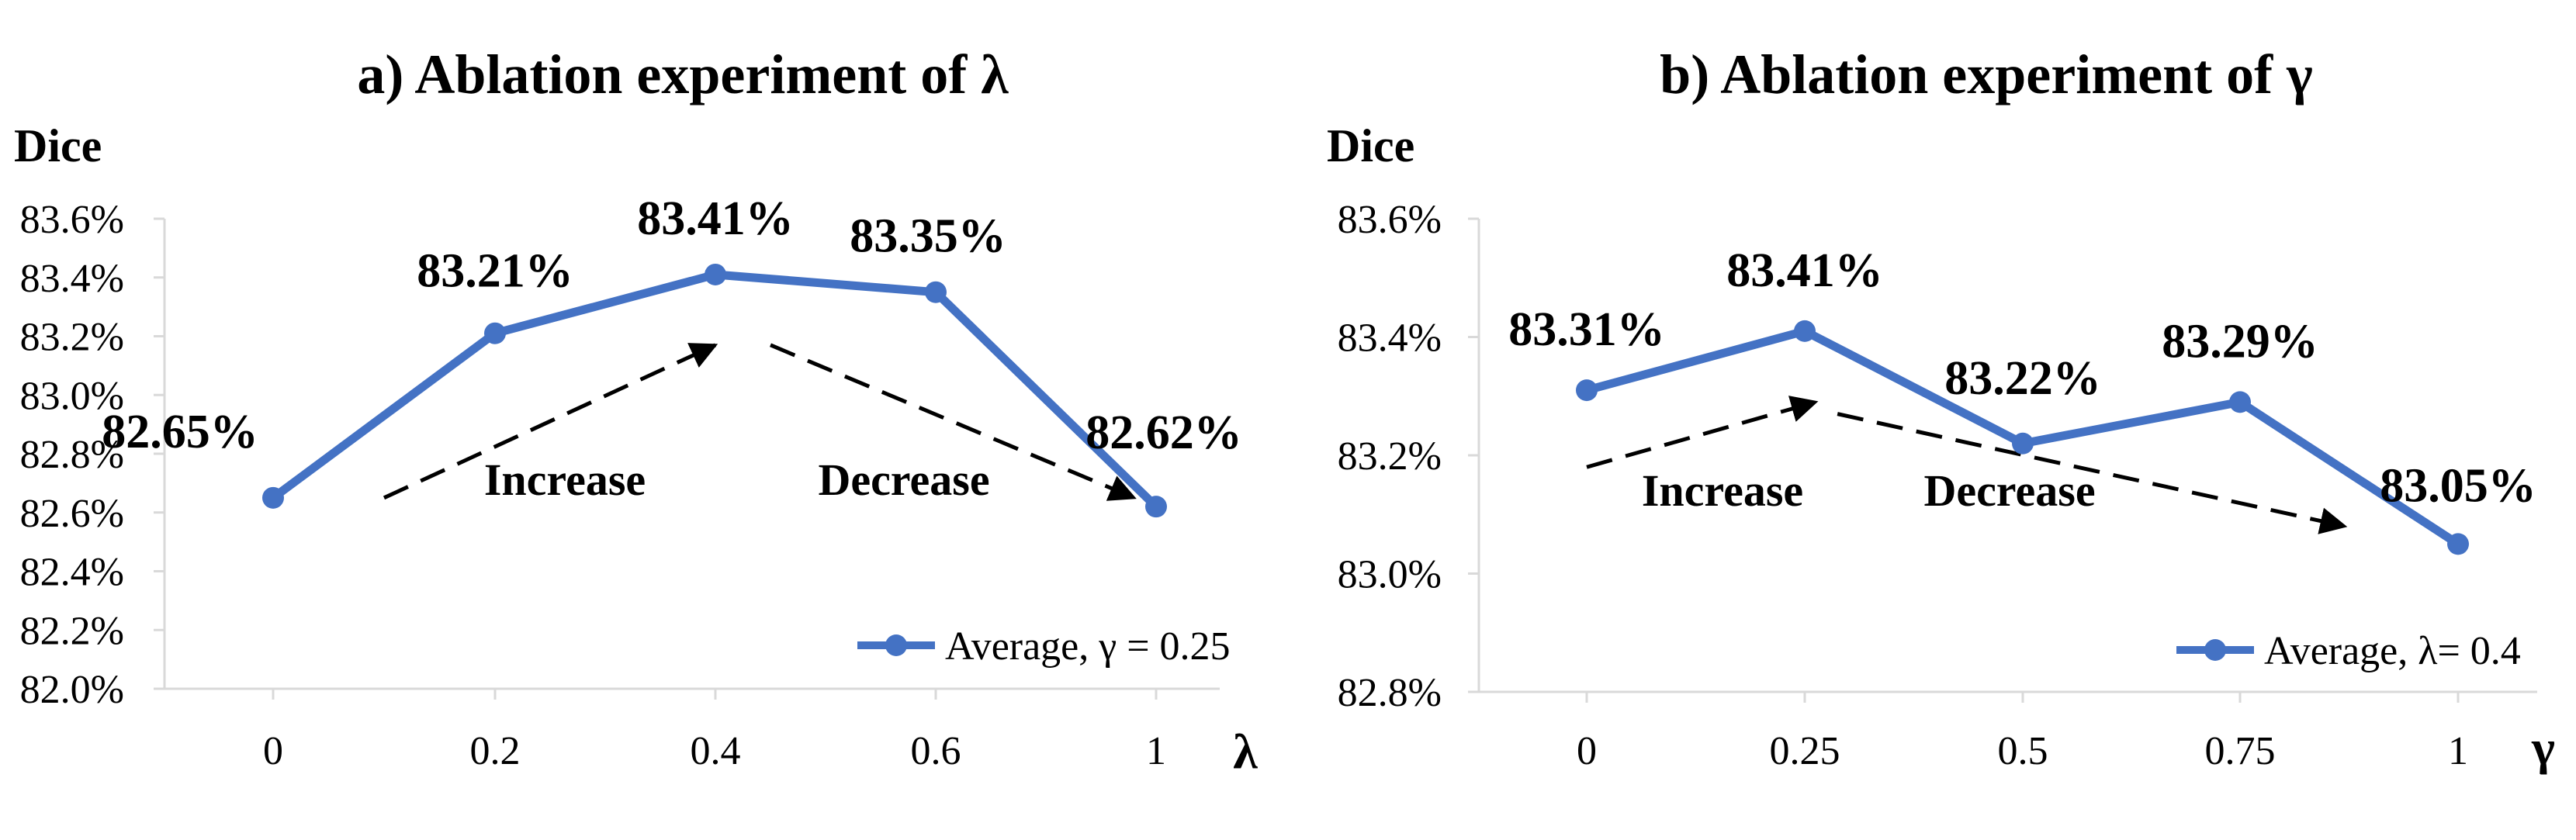 The height and width of the screenshot is (840, 2576). I want to click on chart-a-legend-label: Average, γ = 0.25, so click(1088, 646).